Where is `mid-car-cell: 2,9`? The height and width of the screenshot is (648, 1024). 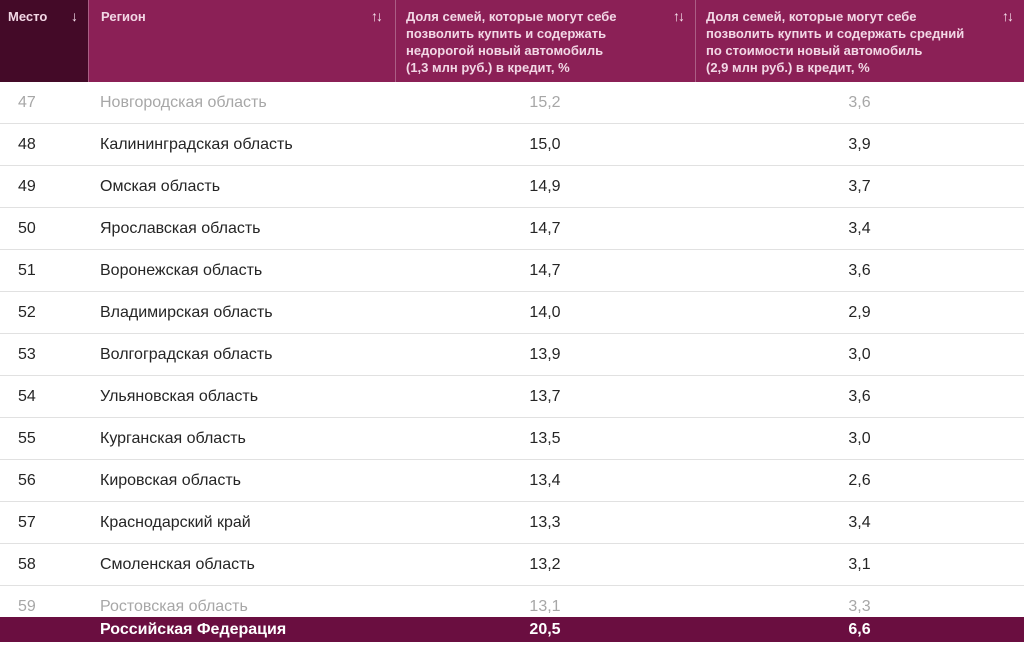 mid-car-cell: 2,9 is located at coordinates (859, 312).